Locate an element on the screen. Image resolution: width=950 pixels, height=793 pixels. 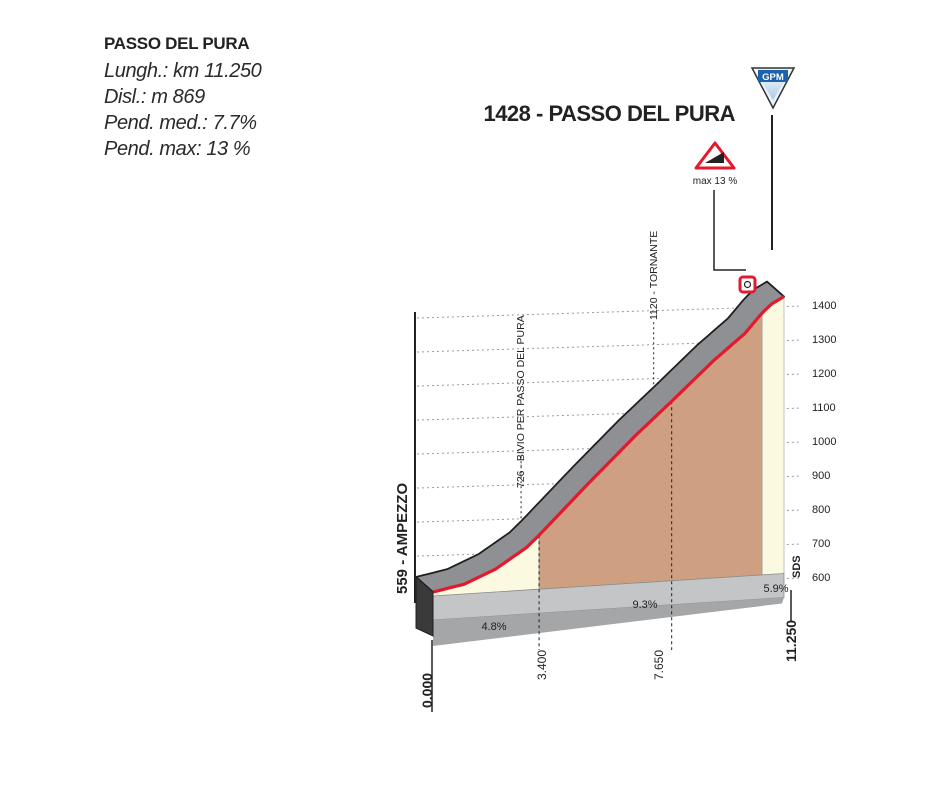
x-axis-tick-labels: 0.000 3.400 7.650 11.250 is located at coordinates (609, 664).